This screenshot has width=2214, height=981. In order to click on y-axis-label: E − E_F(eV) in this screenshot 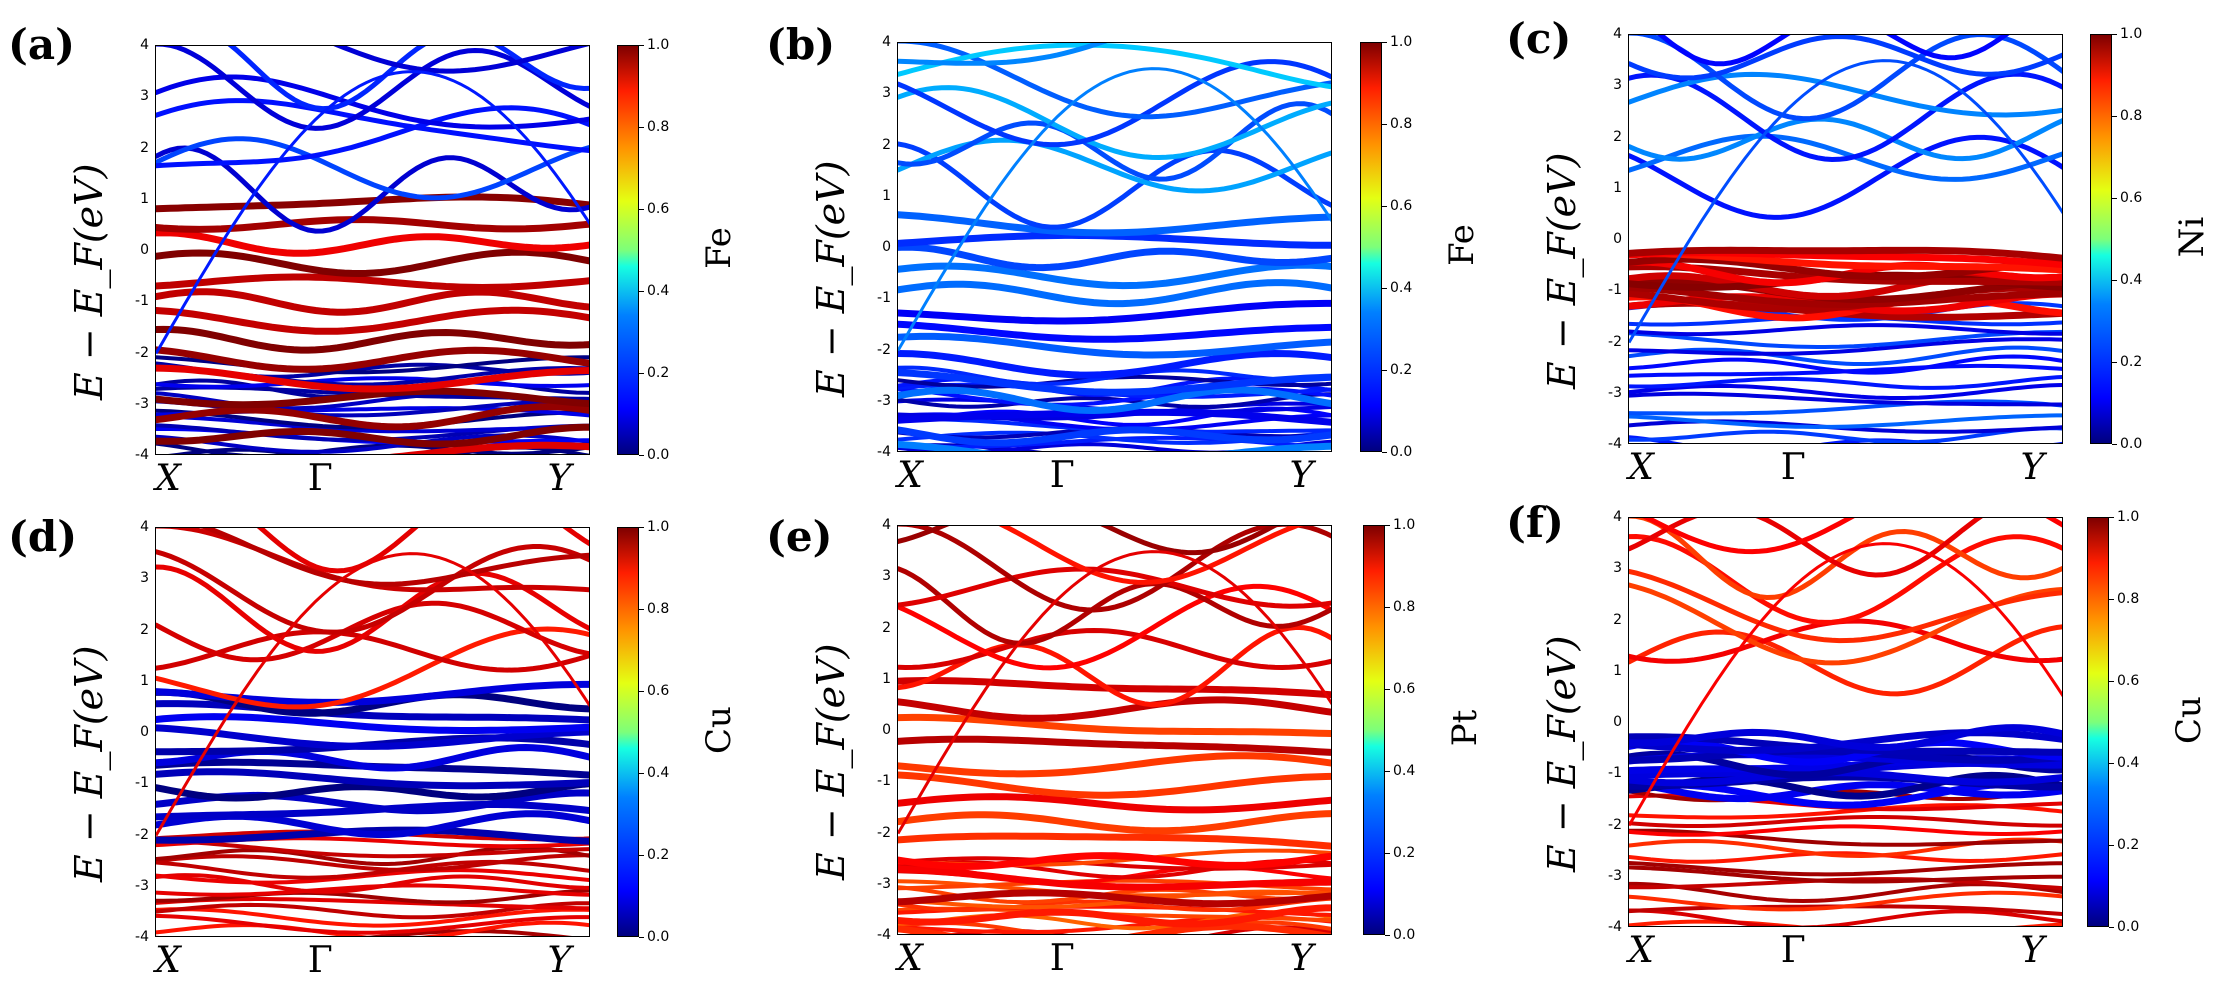, I will do `click(831, 278)`.